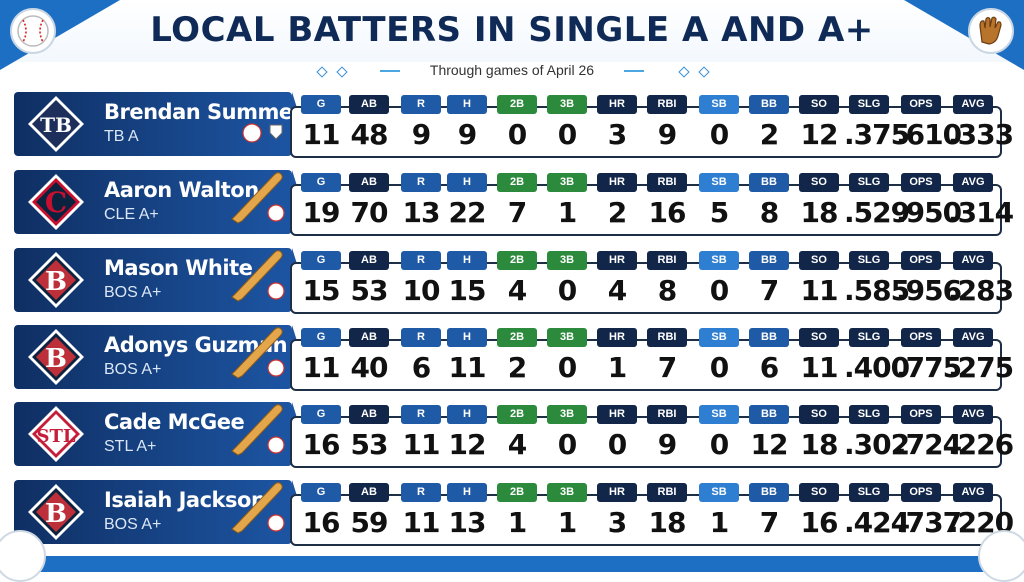 This screenshot has width=1024, height=582. I want to click on stat-label: SB, so click(719, 414).